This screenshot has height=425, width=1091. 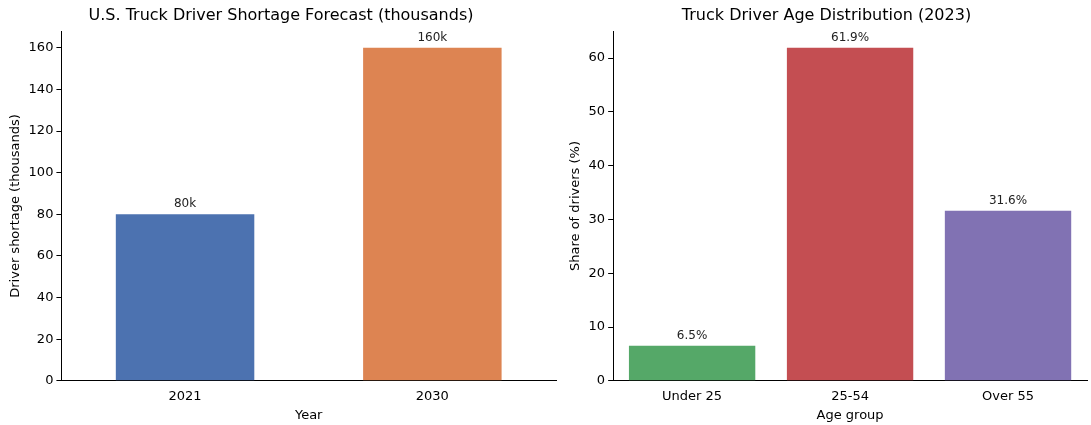 I want to click on x-axis-title: Year, so click(x=308, y=414).